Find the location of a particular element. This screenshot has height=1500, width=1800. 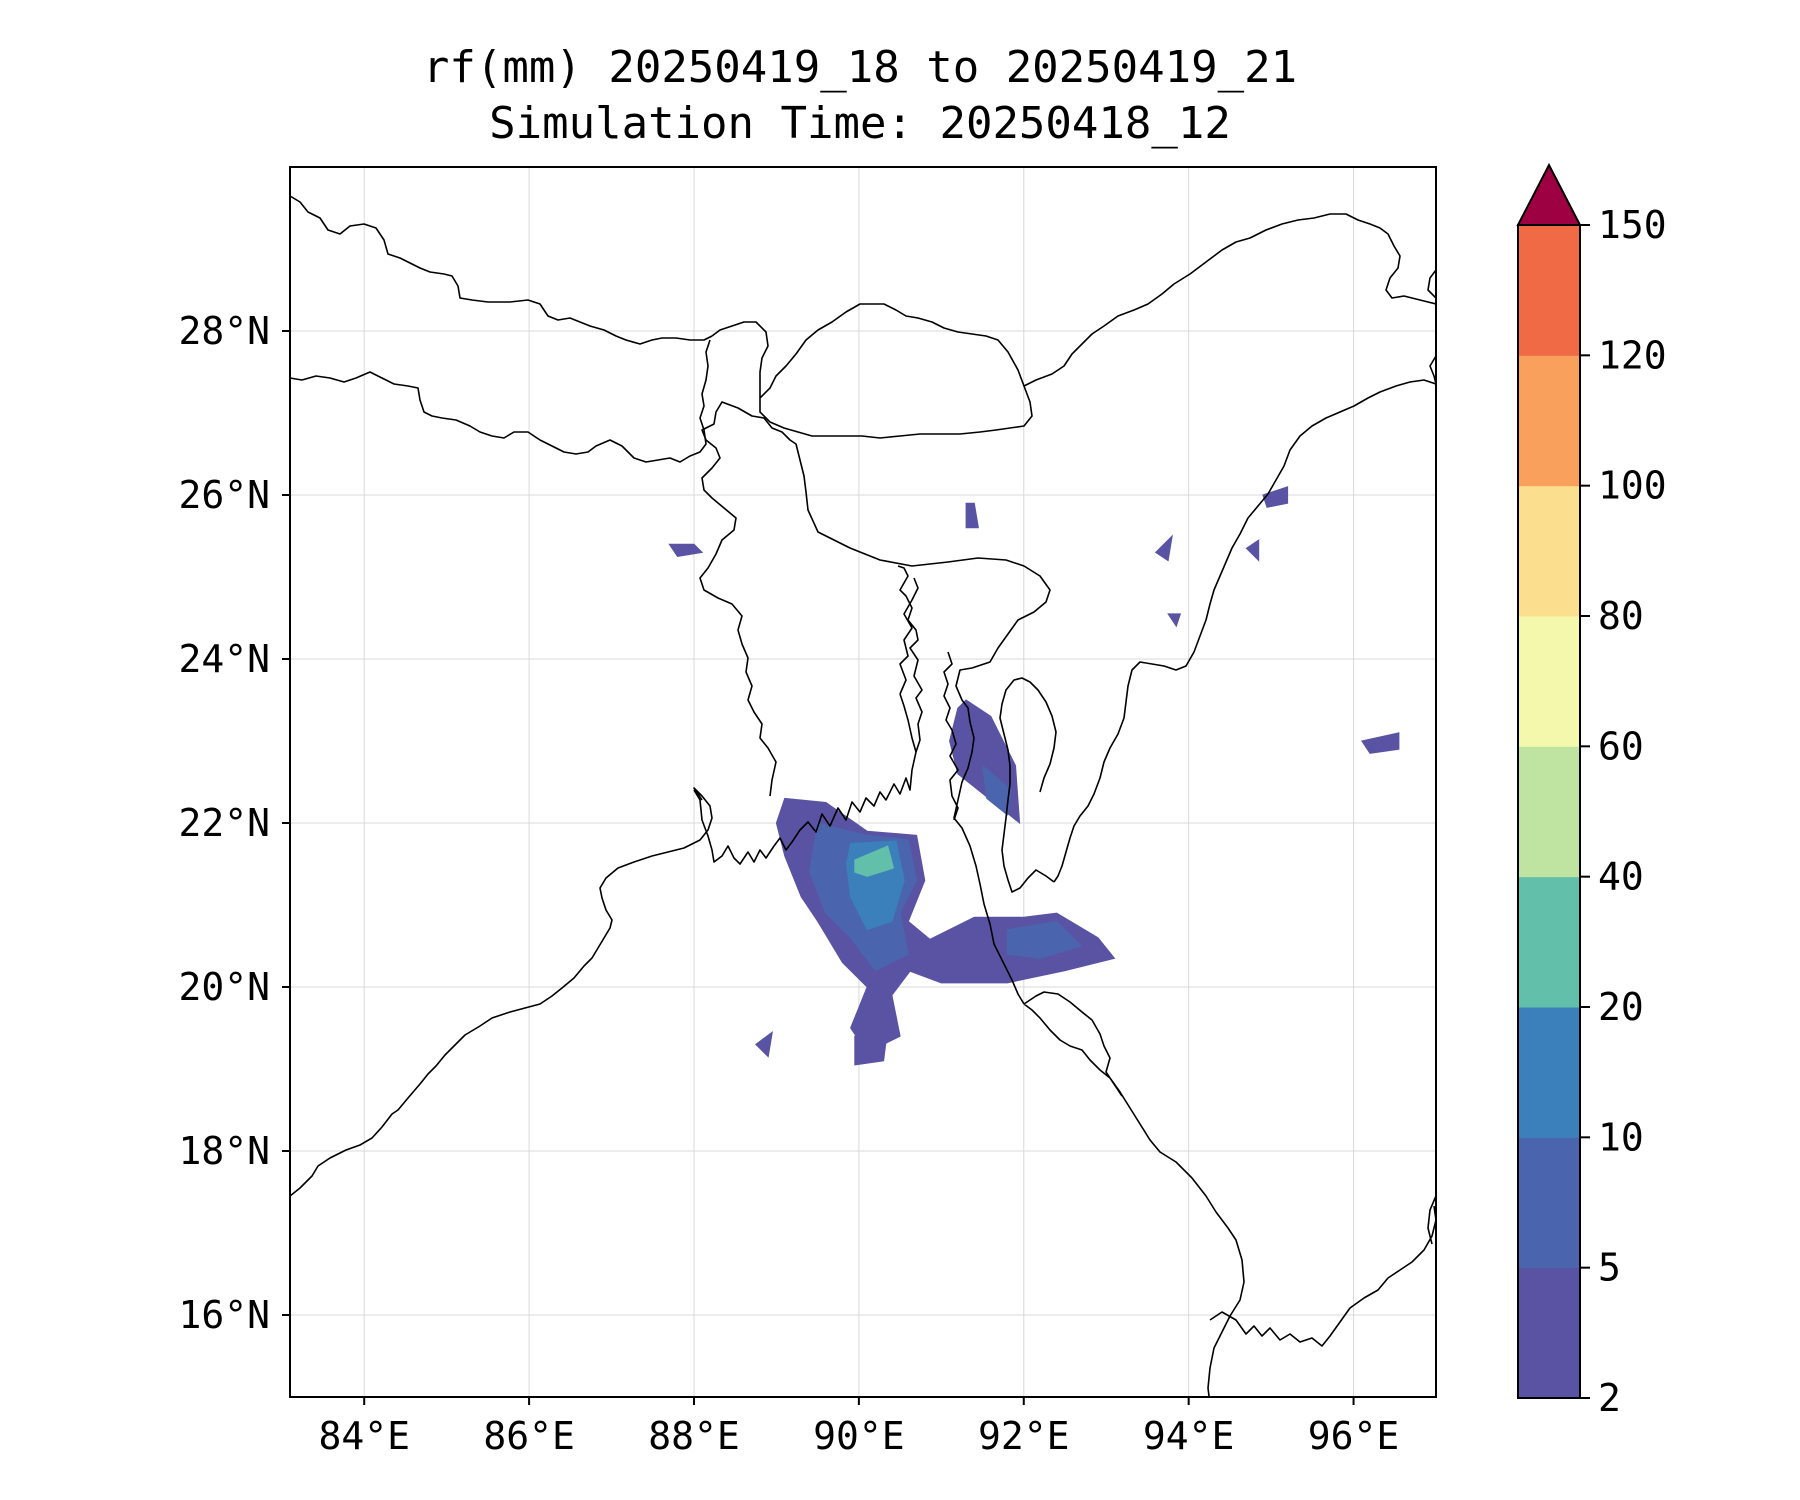

india-myanmar-border is located at coordinates (1244, 631).